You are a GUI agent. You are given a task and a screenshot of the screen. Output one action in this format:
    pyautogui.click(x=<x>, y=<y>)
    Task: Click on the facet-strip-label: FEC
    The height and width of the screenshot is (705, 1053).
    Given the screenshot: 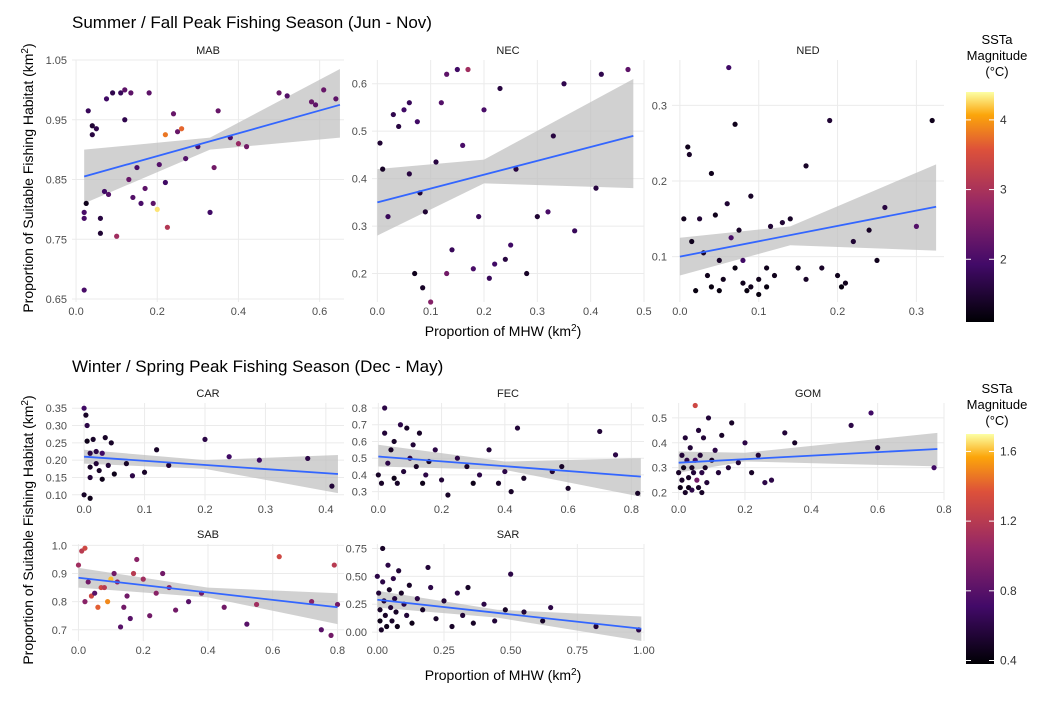 What is the action you would take?
    pyautogui.click(x=508, y=394)
    